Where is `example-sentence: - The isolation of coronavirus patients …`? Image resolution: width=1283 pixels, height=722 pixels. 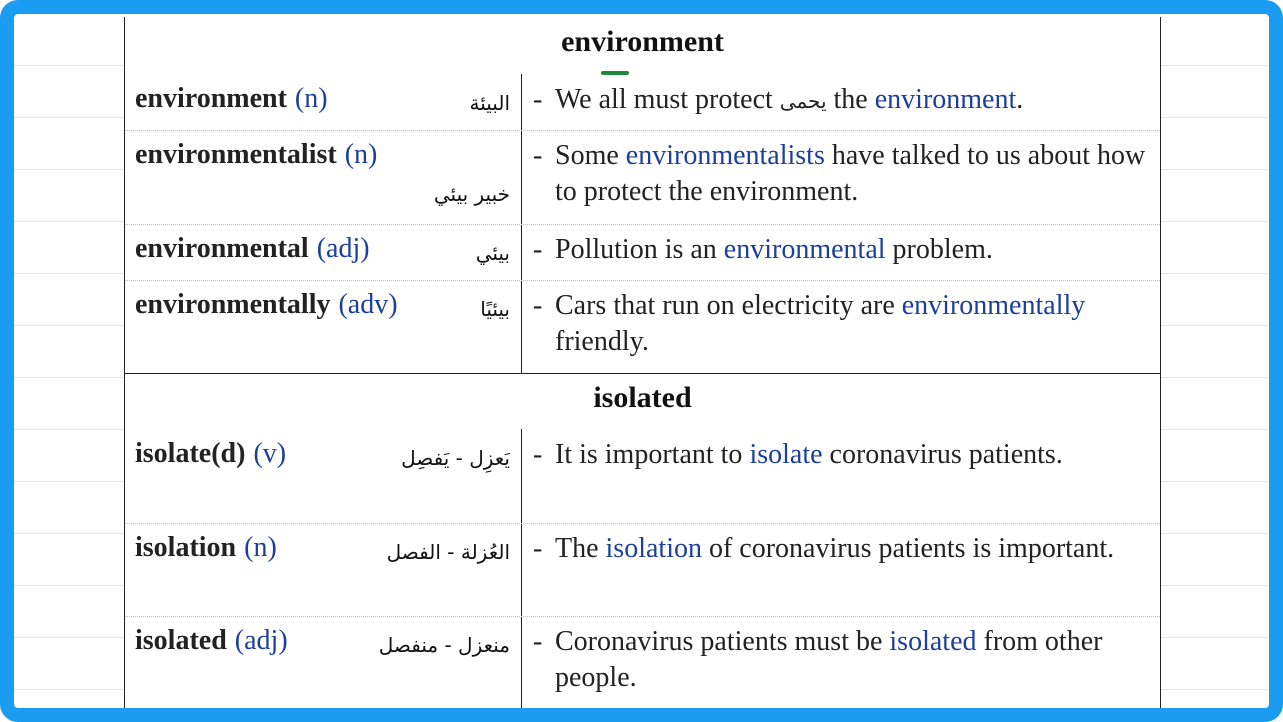 example-sentence: - The isolation of coronavirus patients … is located at coordinates (840, 549).